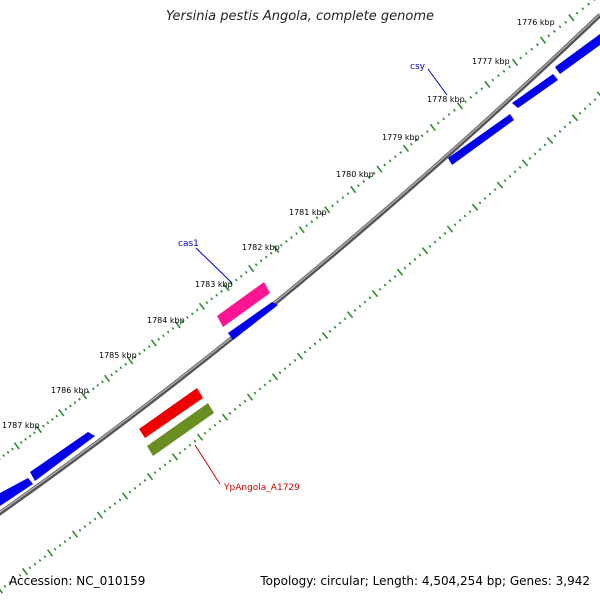  I want to click on kbp-tick-label: 1777 kbp, so click(491, 61).